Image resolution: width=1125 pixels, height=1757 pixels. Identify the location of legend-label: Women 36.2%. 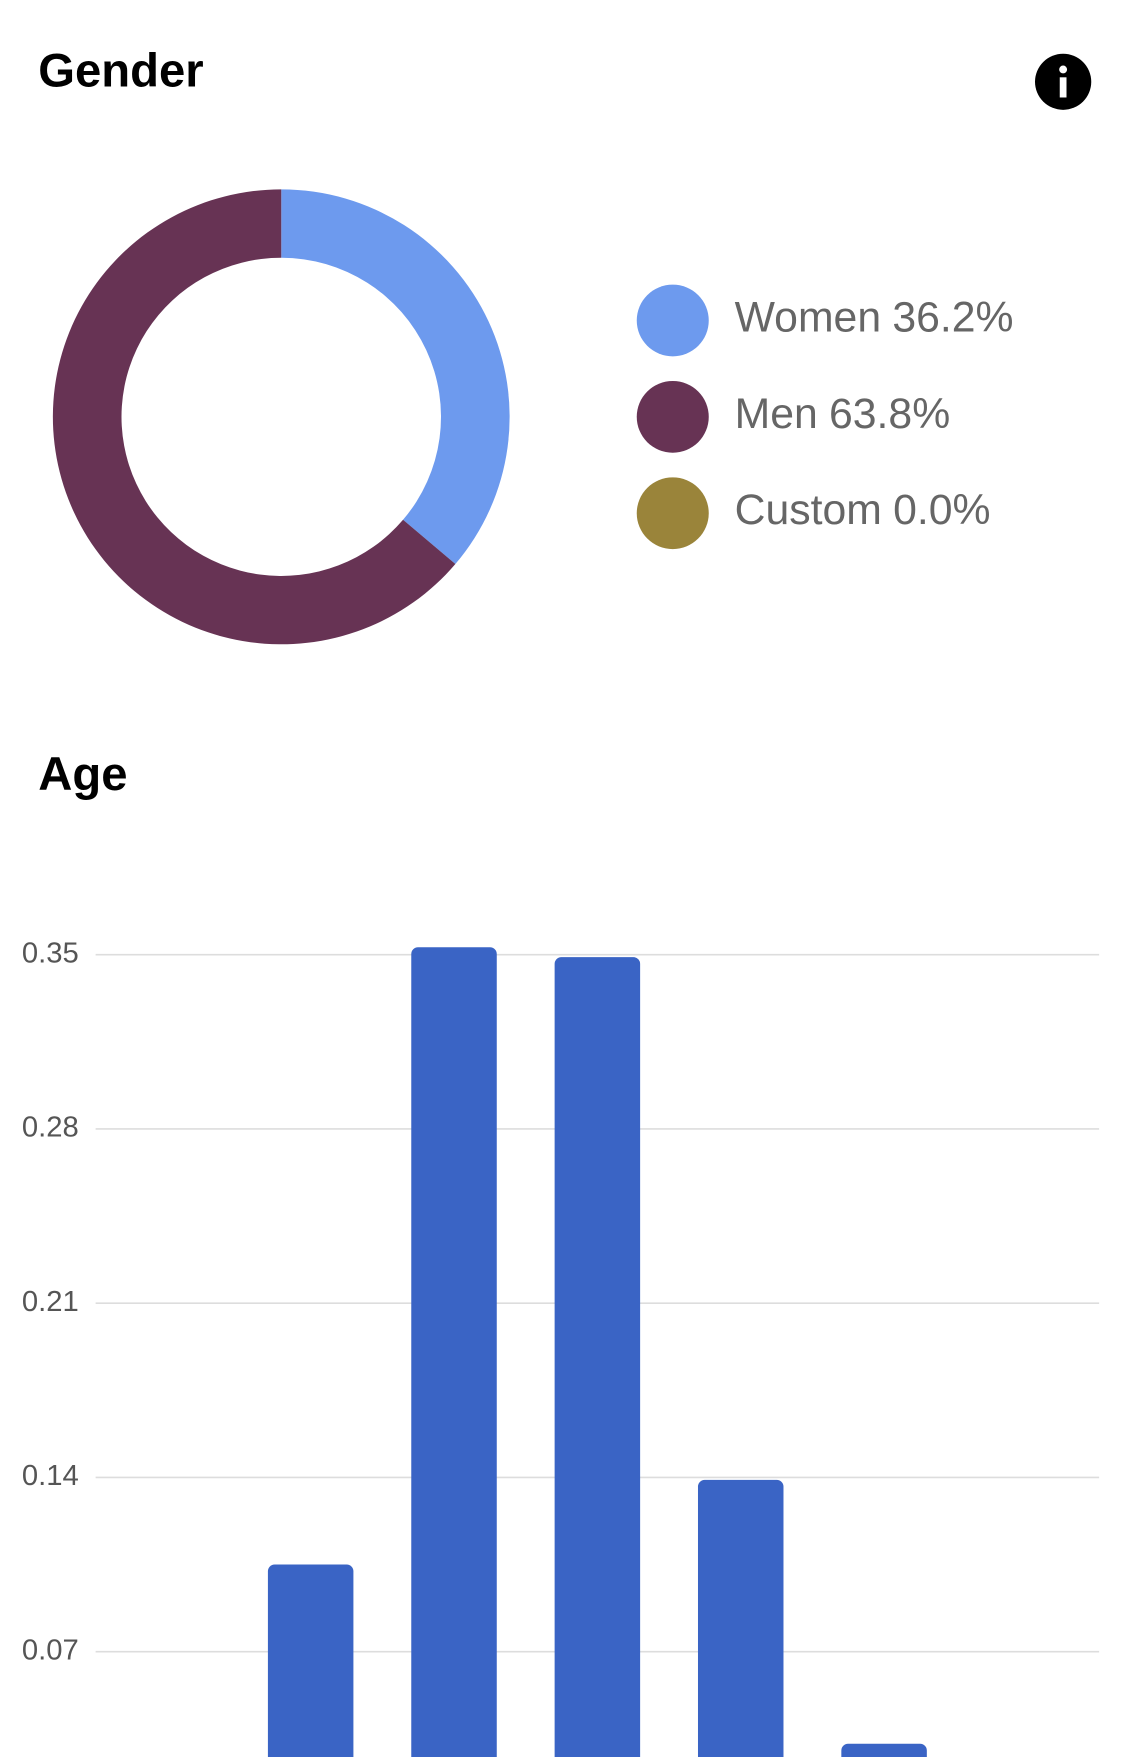
(874, 318).